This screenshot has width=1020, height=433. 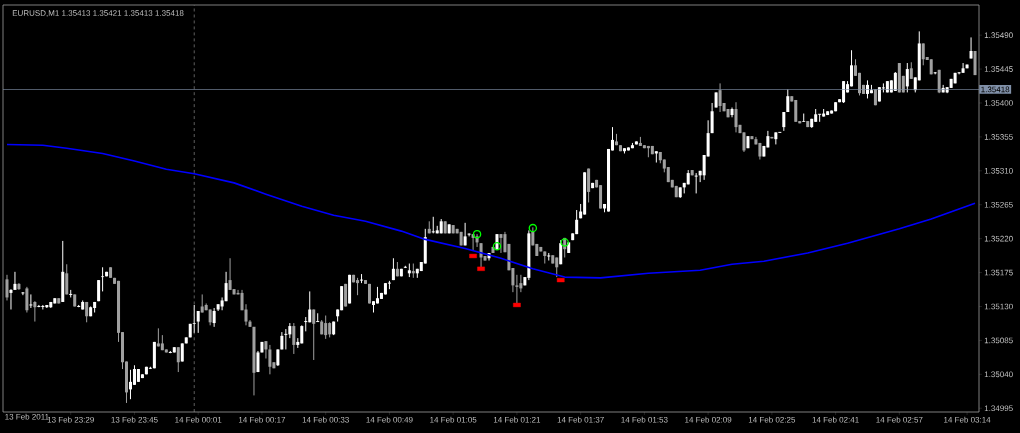 I want to click on y-tick-label: 1.35130, so click(x=998, y=306).